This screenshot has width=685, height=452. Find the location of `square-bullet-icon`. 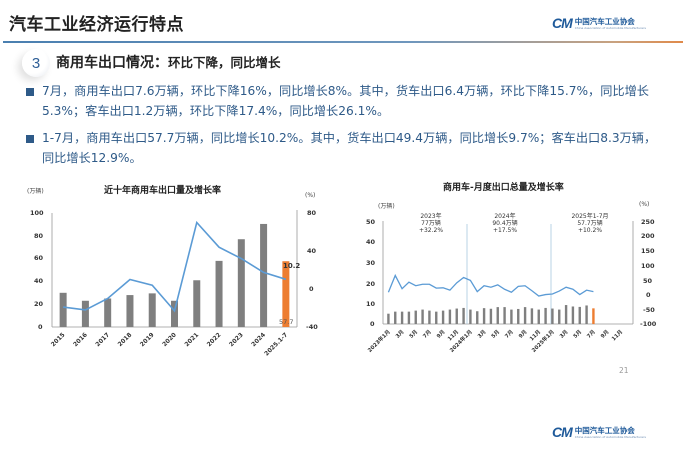

square-bullet-icon is located at coordinates (30, 139).